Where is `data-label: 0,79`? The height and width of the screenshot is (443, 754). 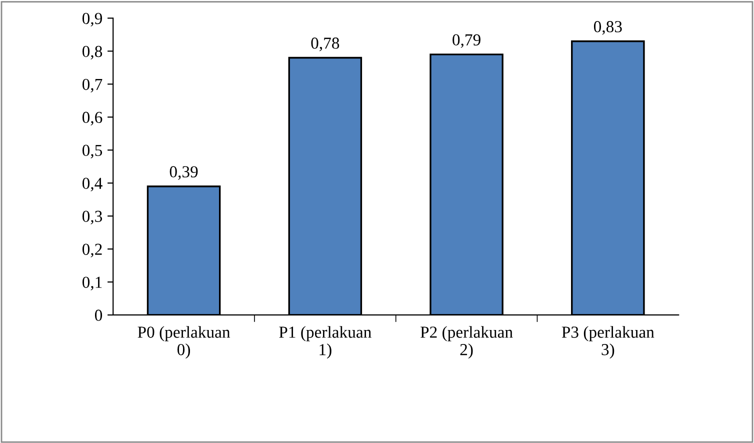
data-label: 0,79 is located at coordinates (466, 41).